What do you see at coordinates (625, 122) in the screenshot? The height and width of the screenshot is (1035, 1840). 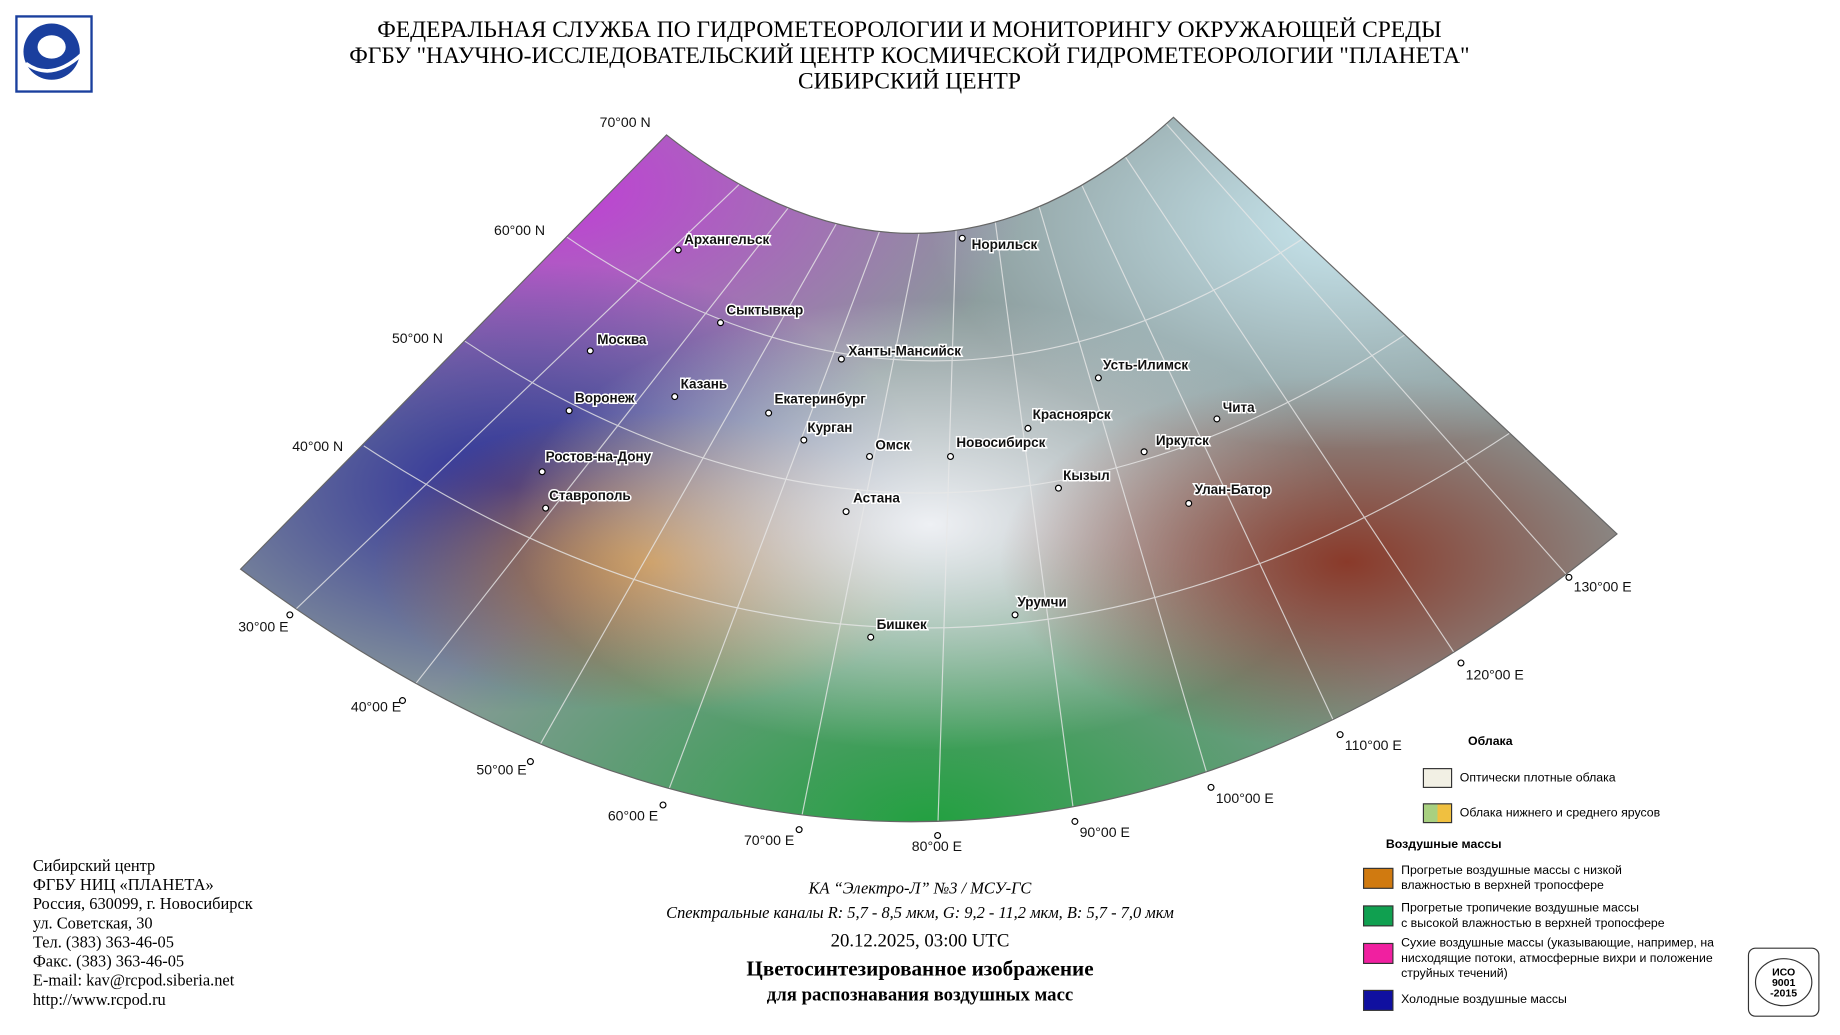 I see `latitude-label: 70°00 N` at bounding box center [625, 122].